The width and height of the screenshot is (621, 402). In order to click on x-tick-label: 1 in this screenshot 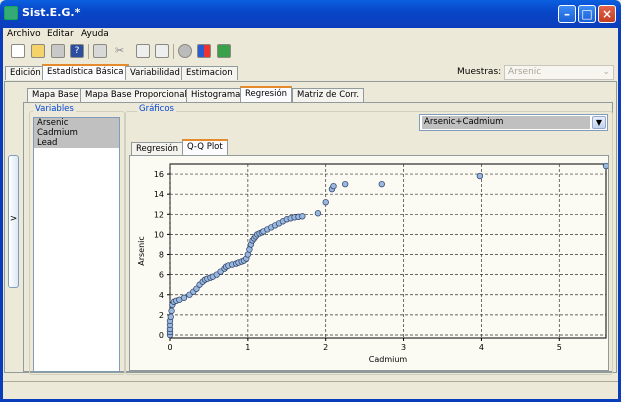, I will do `click(247, 347)`.